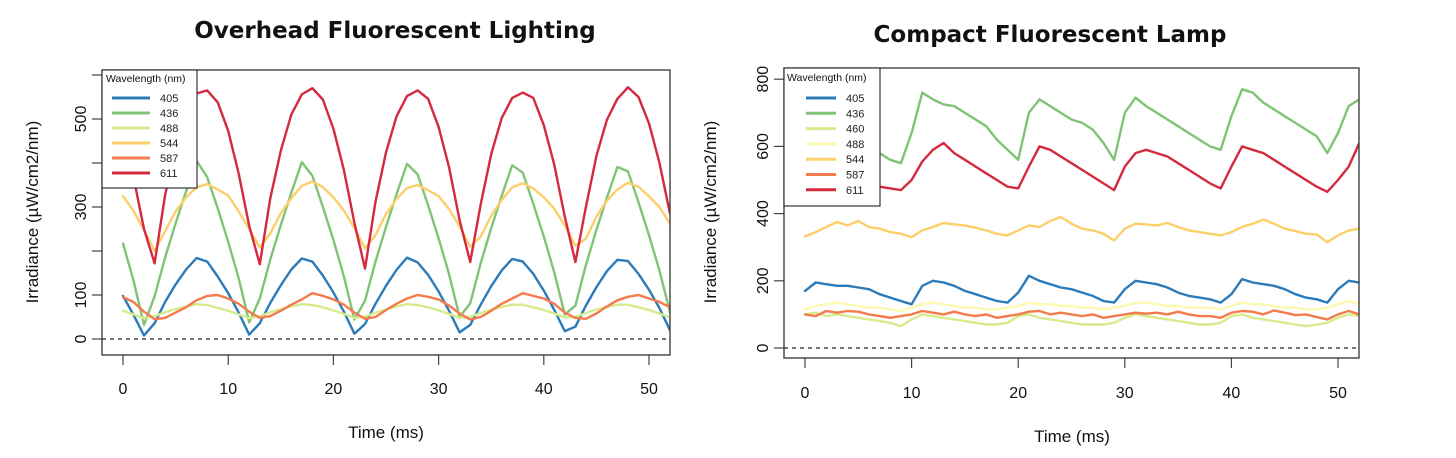  Describe the element at coordinates (763, 79) in the screenshot. I see `y-tick-label: 800` at that location.